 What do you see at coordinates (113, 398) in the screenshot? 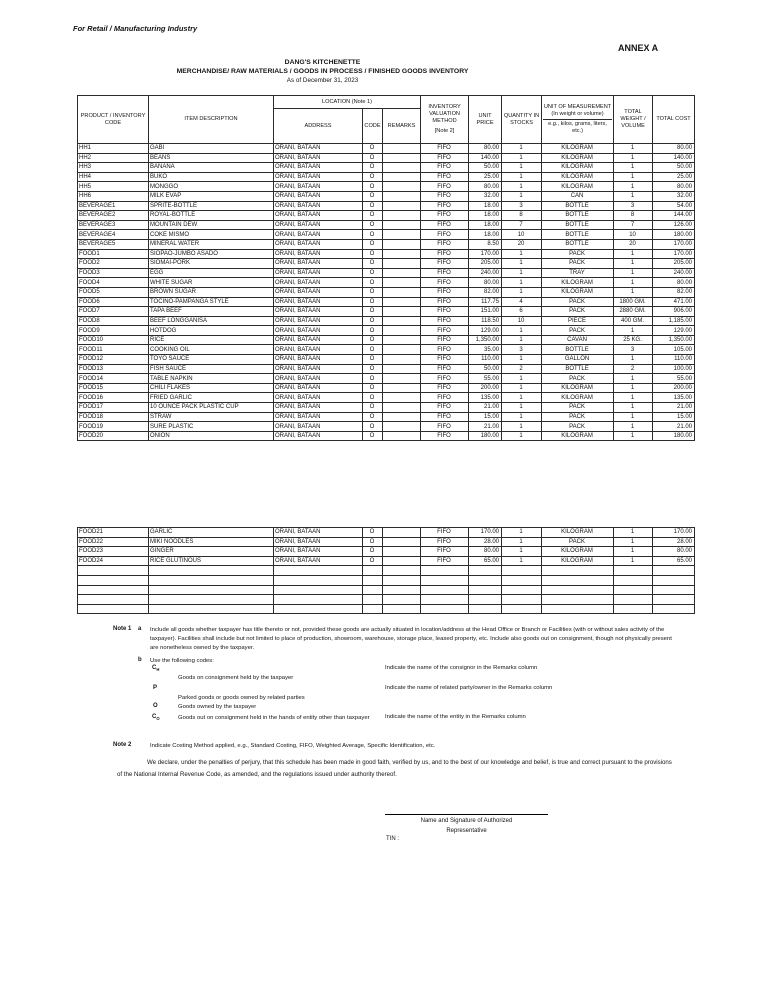
I see `table-cell: FOOD16` at bounding box center [113, 398].